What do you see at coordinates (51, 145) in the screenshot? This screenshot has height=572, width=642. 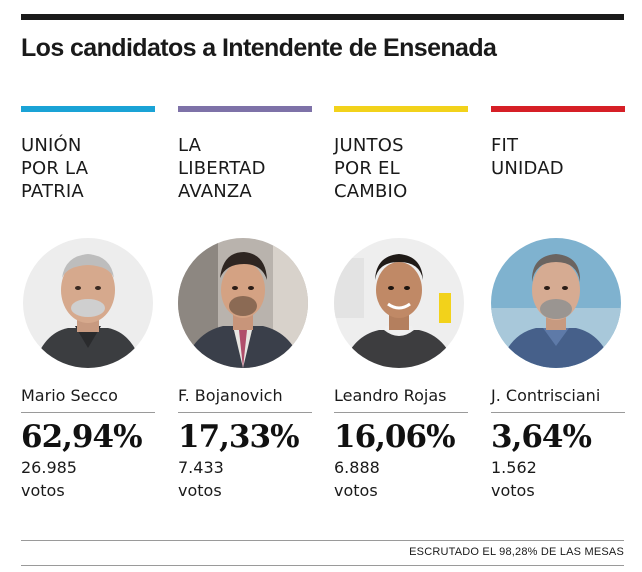 I see `party-name-line: UNIÓN` at bounding box center [51, 145].